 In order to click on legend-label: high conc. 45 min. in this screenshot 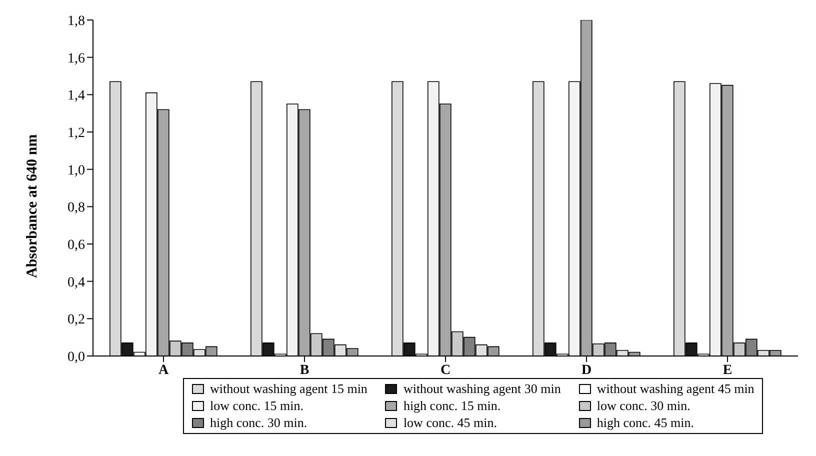, I will do `click(645, 423)`.